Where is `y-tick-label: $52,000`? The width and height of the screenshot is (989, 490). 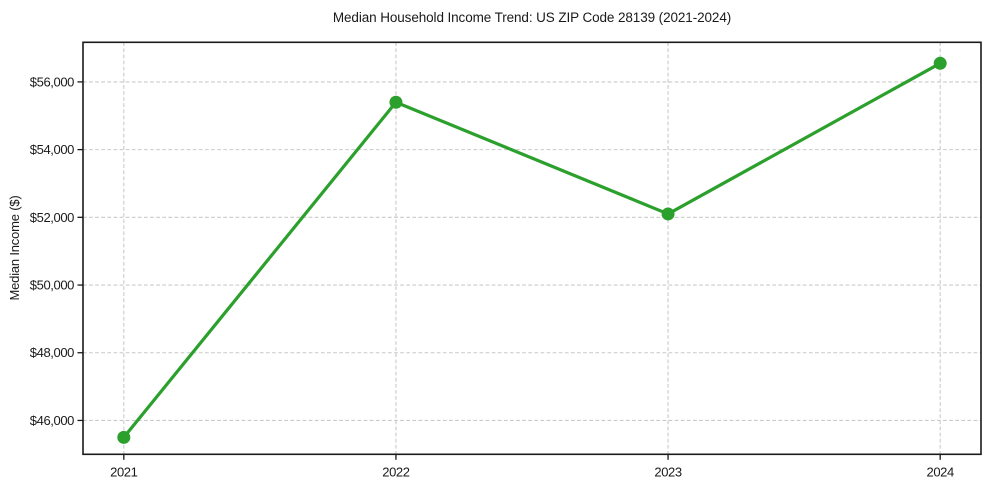
y-tick-label: $52,000 is located at coordinates (52, 217).